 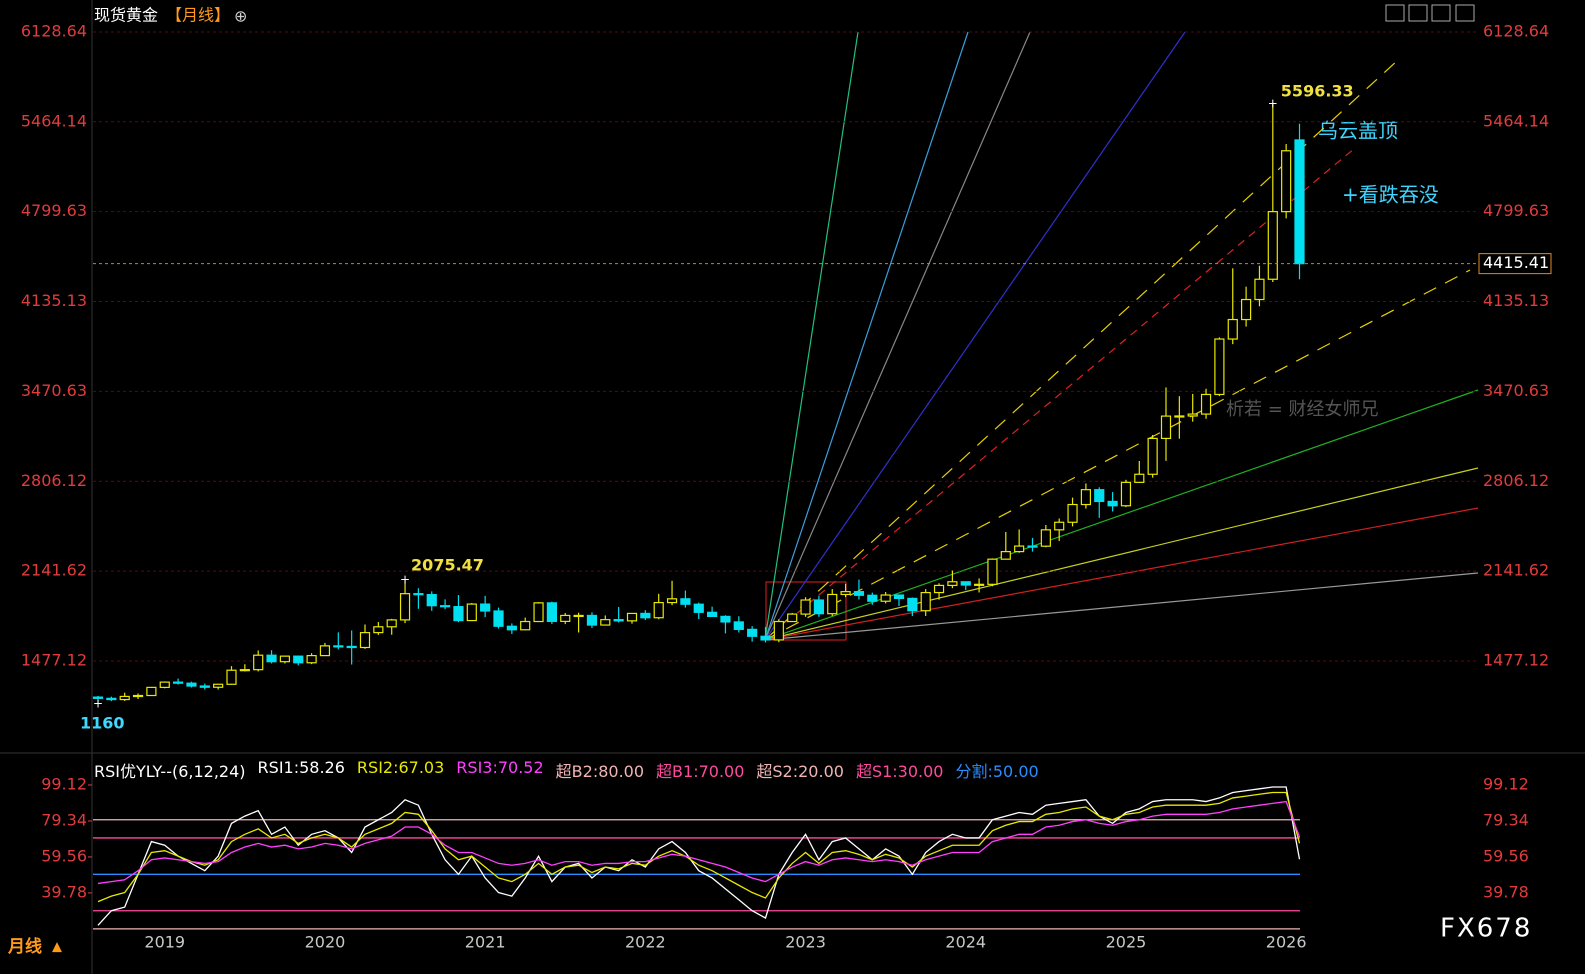 I want to click on legend-entry: 超S1:30.00, so click(x=899, y=771).